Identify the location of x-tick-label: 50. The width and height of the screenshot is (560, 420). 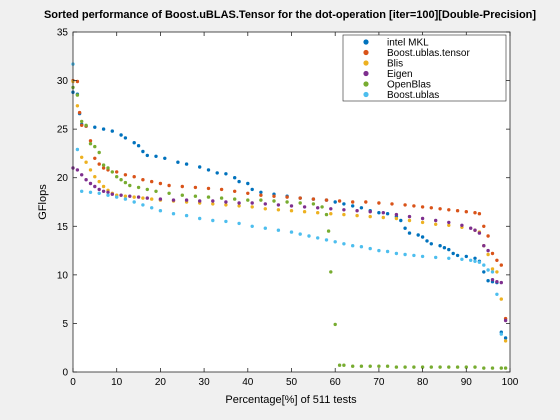
(292, 382).